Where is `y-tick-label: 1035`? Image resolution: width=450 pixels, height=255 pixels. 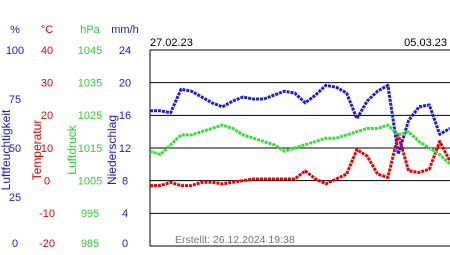
y-tick-label: 1035 is located at coordinates (90, 84).